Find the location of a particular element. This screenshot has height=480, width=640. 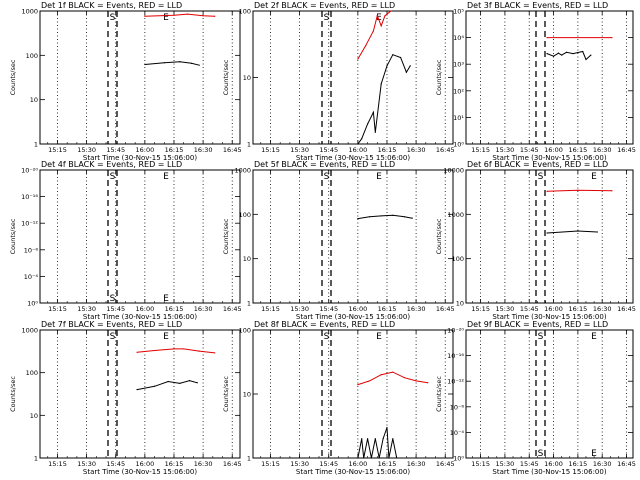

y-tick-label: 10⁻¹² is located at coordinates (455, 382).